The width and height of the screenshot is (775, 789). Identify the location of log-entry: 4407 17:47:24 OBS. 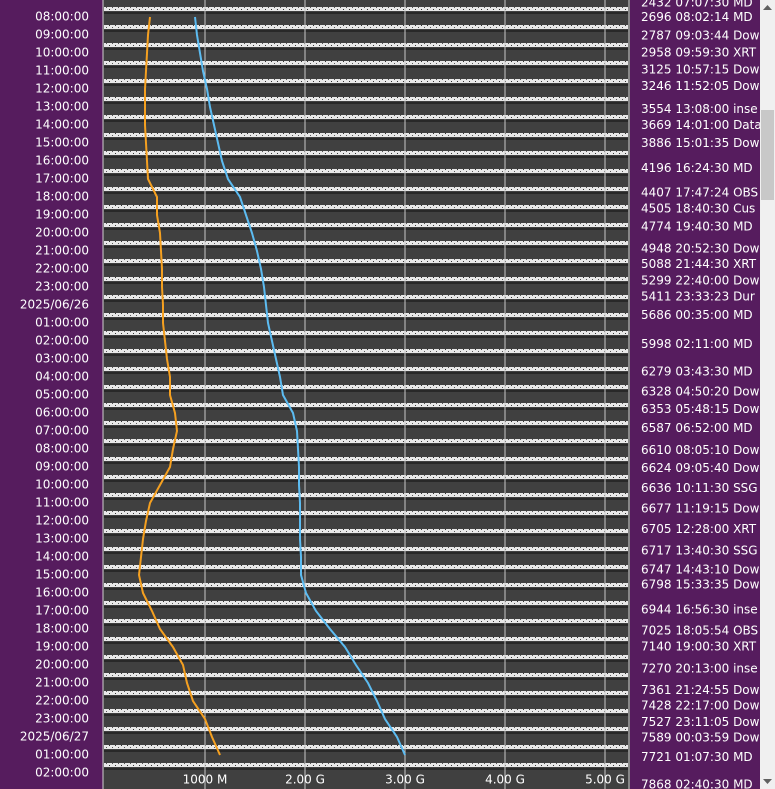
(699, 193).